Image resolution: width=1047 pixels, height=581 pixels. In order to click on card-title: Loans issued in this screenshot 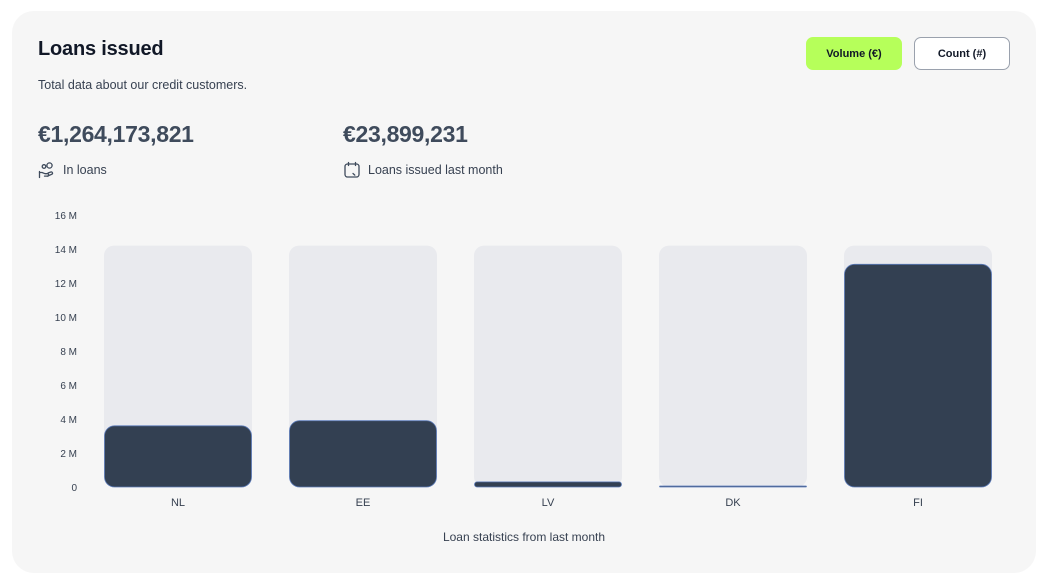, I will do `click(101, 49)`.